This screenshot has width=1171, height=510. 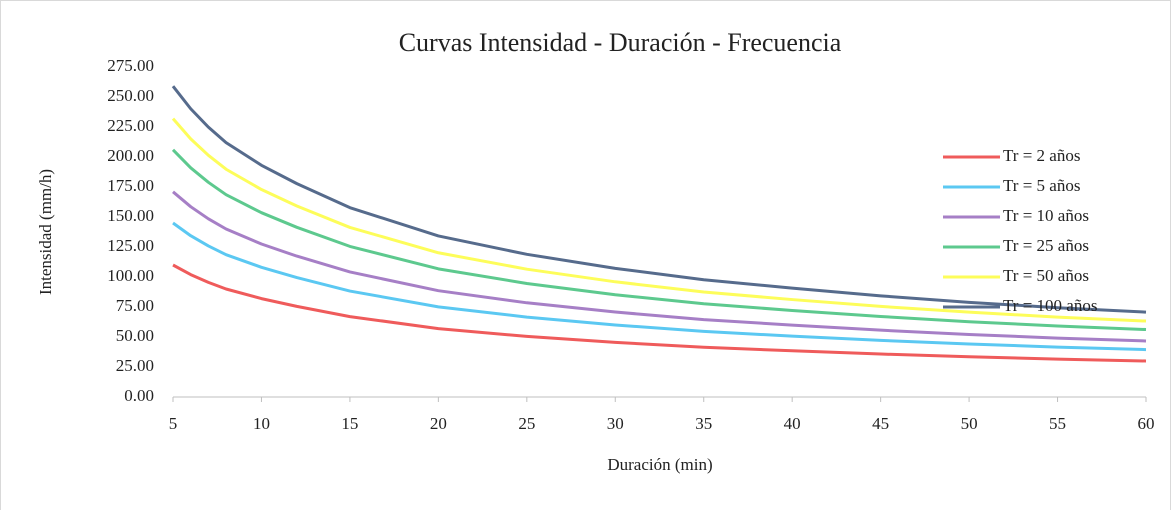 I want to click on legend-label: Tr = 50 años, so click(x=1046, y=275).